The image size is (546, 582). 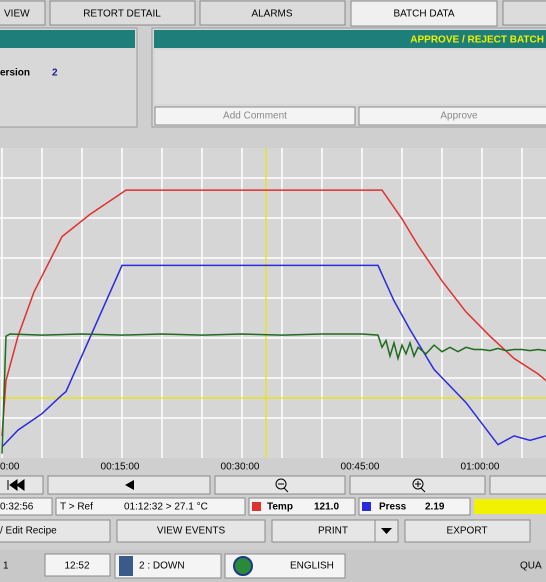 What do you see at coordinates (28, 531) in the screenshot?
I see `button-label: / Edit Recipe` at bounding box center [28, 531].